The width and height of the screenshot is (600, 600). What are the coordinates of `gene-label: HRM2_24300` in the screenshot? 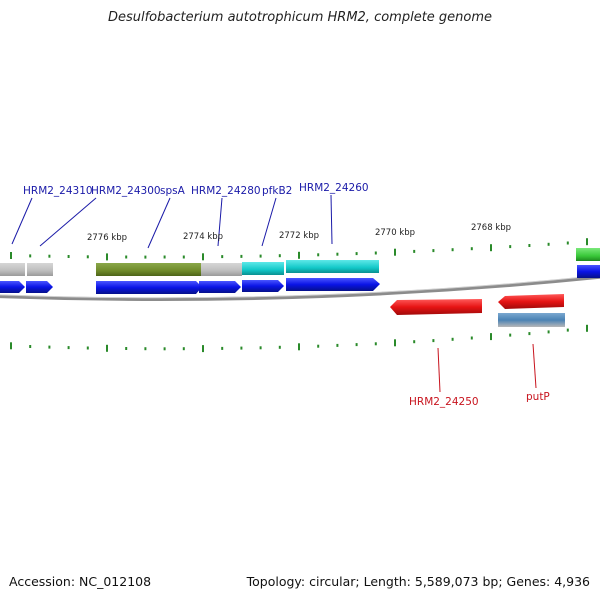 It's located at (126, 191).